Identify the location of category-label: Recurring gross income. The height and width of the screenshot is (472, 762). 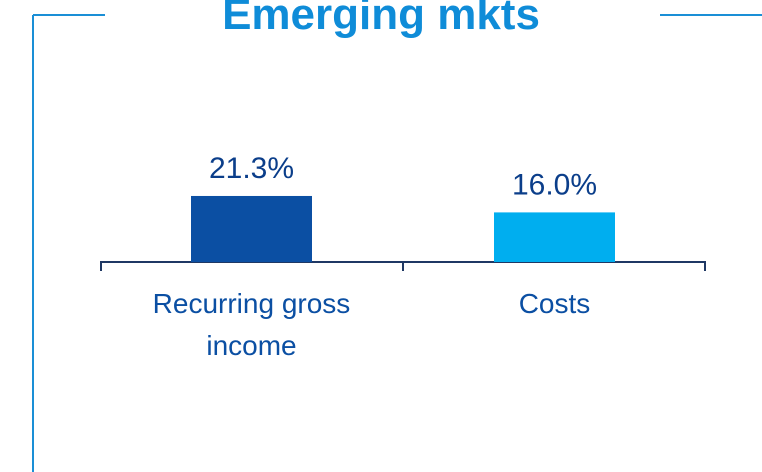
(251, 324).